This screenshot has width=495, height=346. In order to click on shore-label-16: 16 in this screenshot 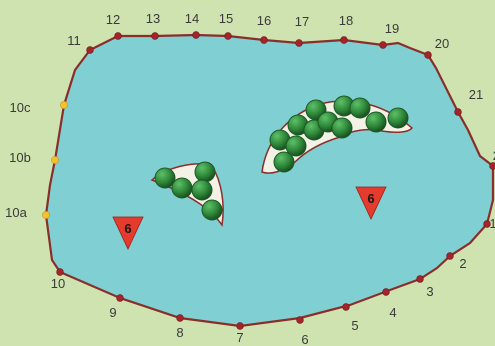, I will do `click(264, 20)`.